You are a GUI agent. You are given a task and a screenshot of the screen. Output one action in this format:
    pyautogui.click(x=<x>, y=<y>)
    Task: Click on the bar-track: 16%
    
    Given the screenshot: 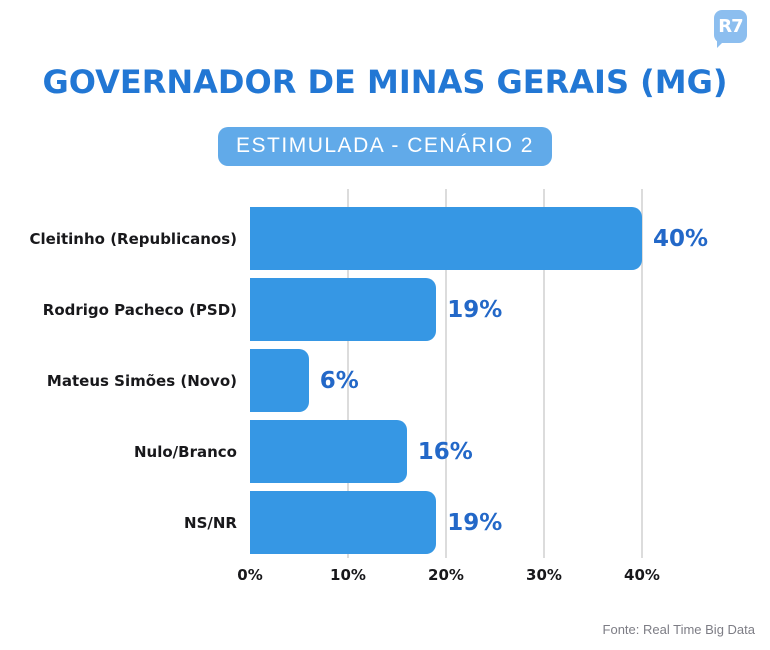 What is the action you would take?
    pyautogui.click(x=505, y=451)
    